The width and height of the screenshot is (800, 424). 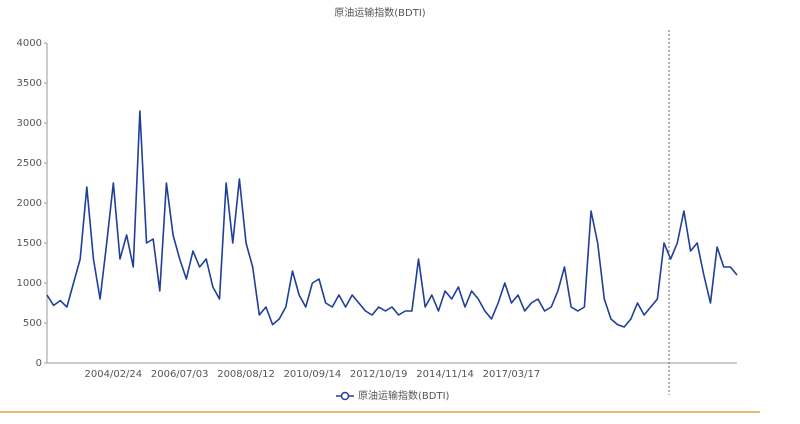 What do you see at coordinates (29, 43) in the screenshot?
I see `y-tick-label: 4000` at bounding box center [29, 43].